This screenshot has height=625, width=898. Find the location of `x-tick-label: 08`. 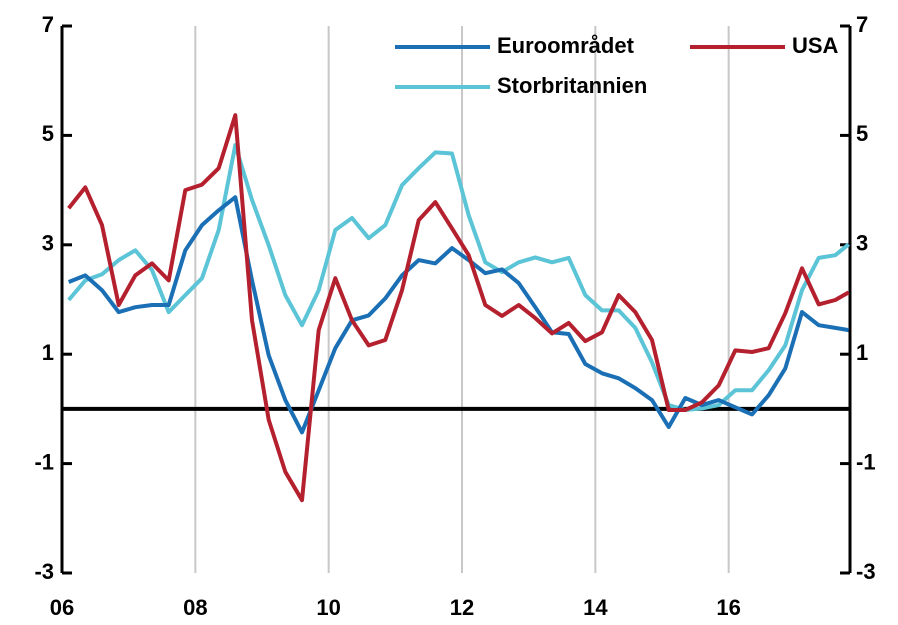

x-tick-label: 08 is located at coordinates (195, 607).